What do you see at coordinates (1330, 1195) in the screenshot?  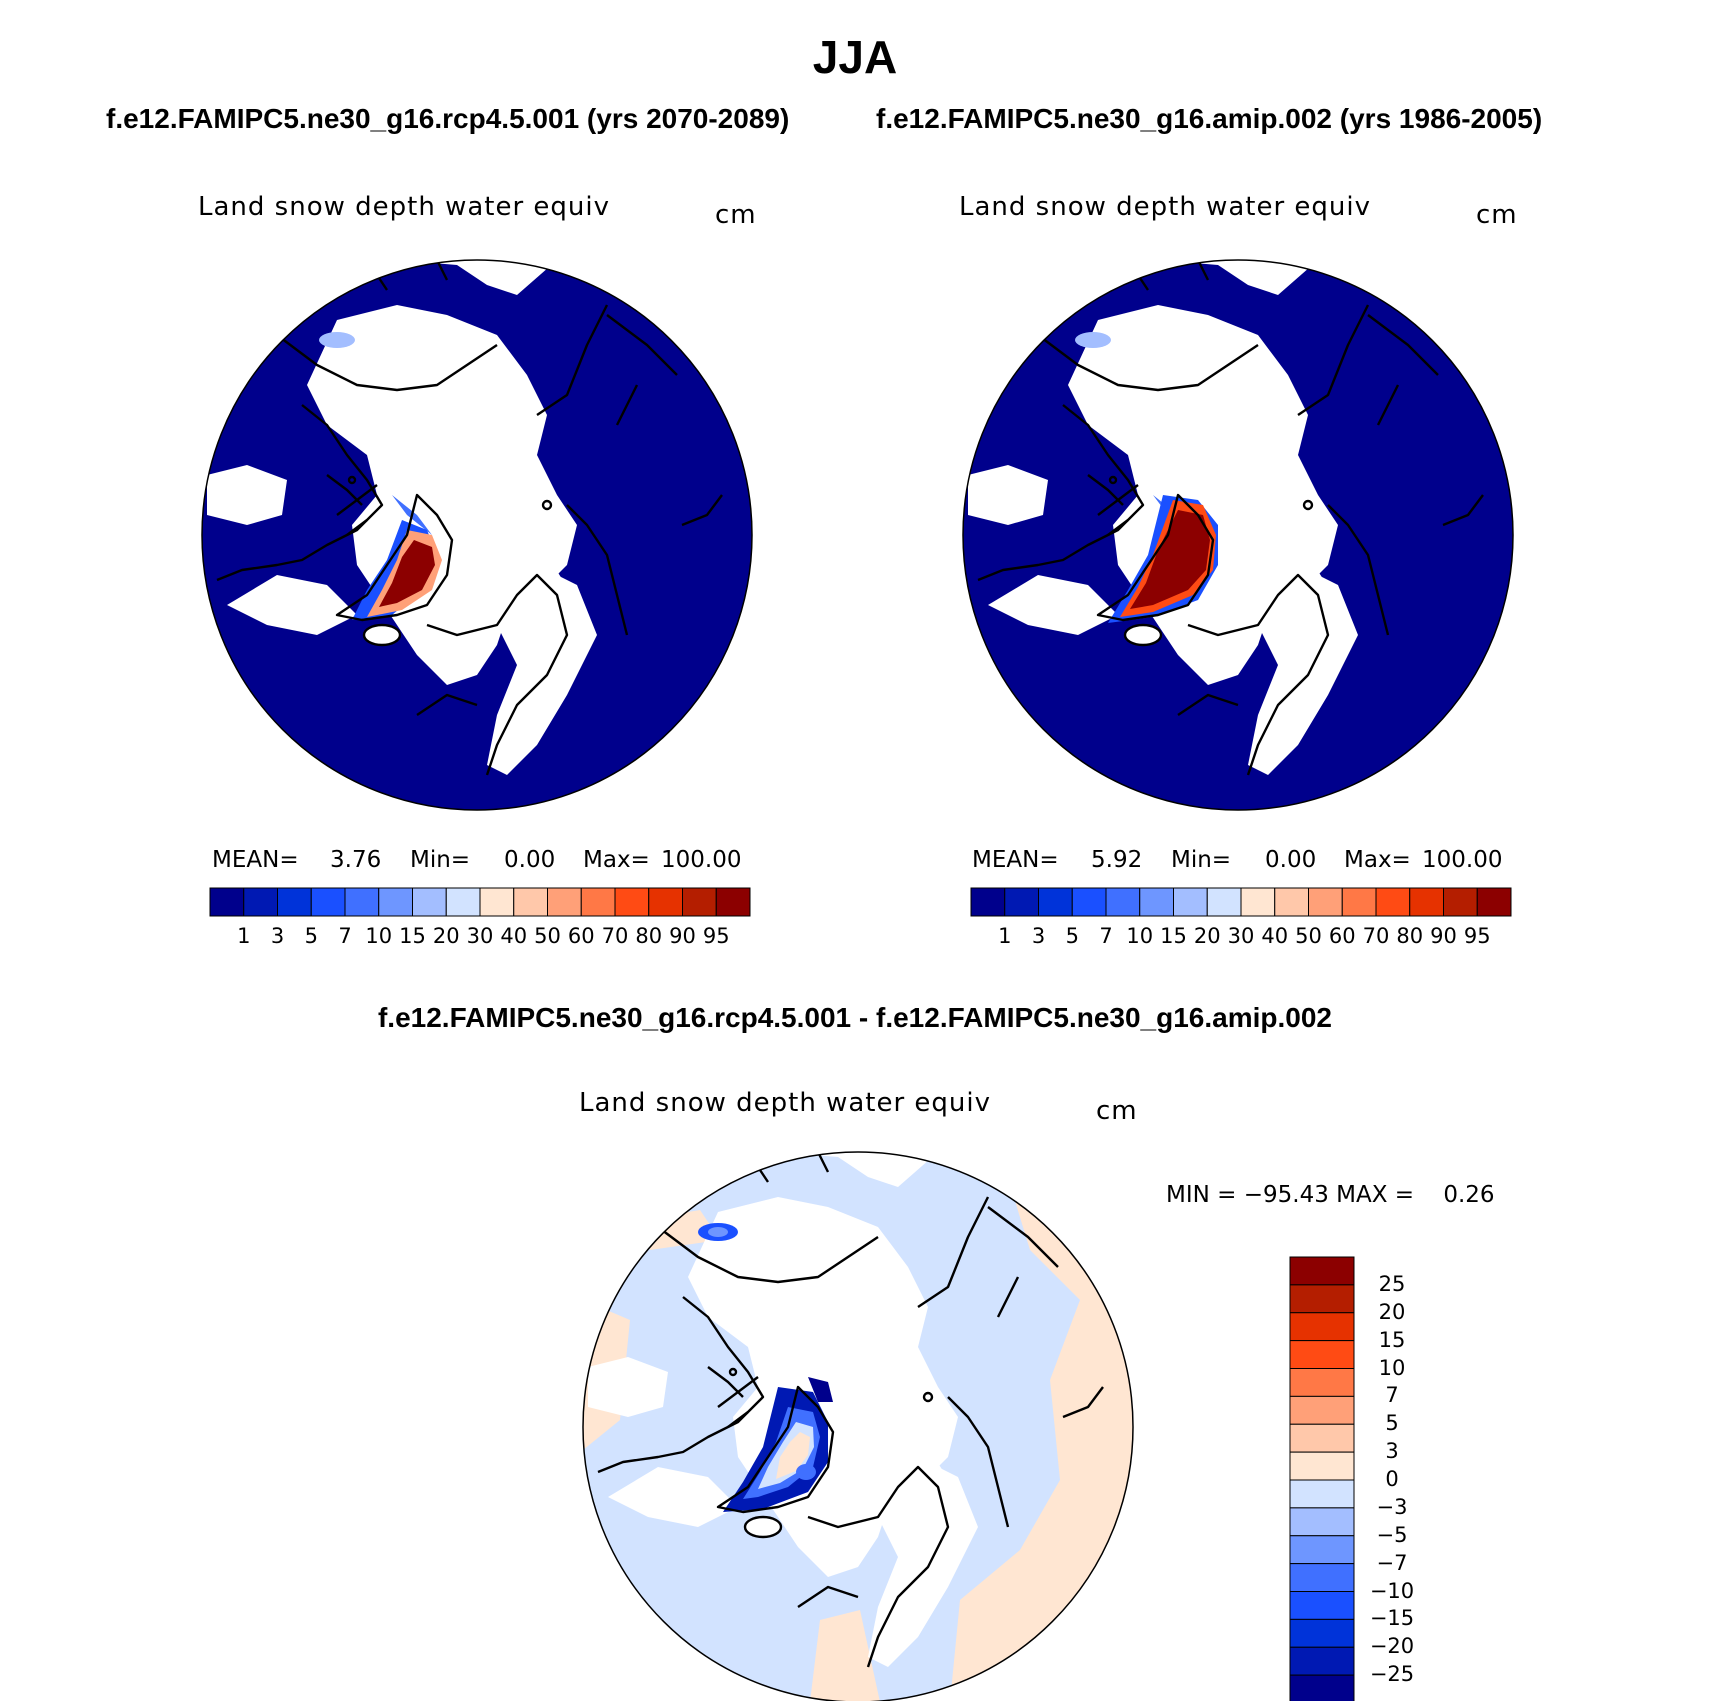 I see `diff-minmax: MIN = −95.43 MAX = 0.26` at bounding box center [1330, 1195].